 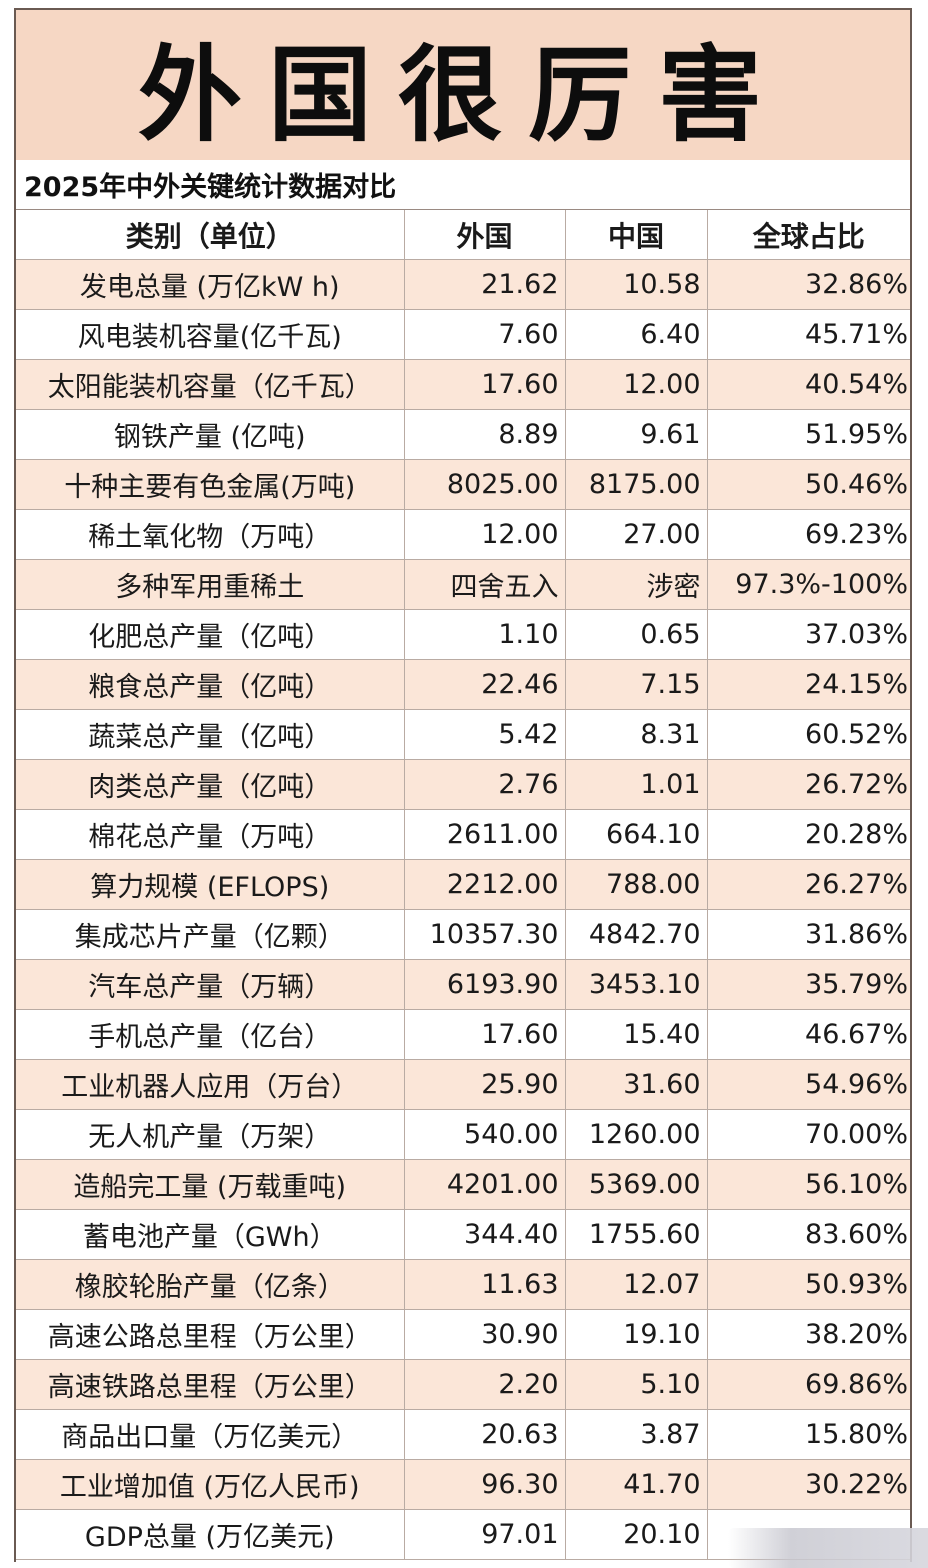 What do you see at coordinates (808, 1234) in the screenshot?
I see `row-global-share: 83.60%` at bounding box center [808, 1234].